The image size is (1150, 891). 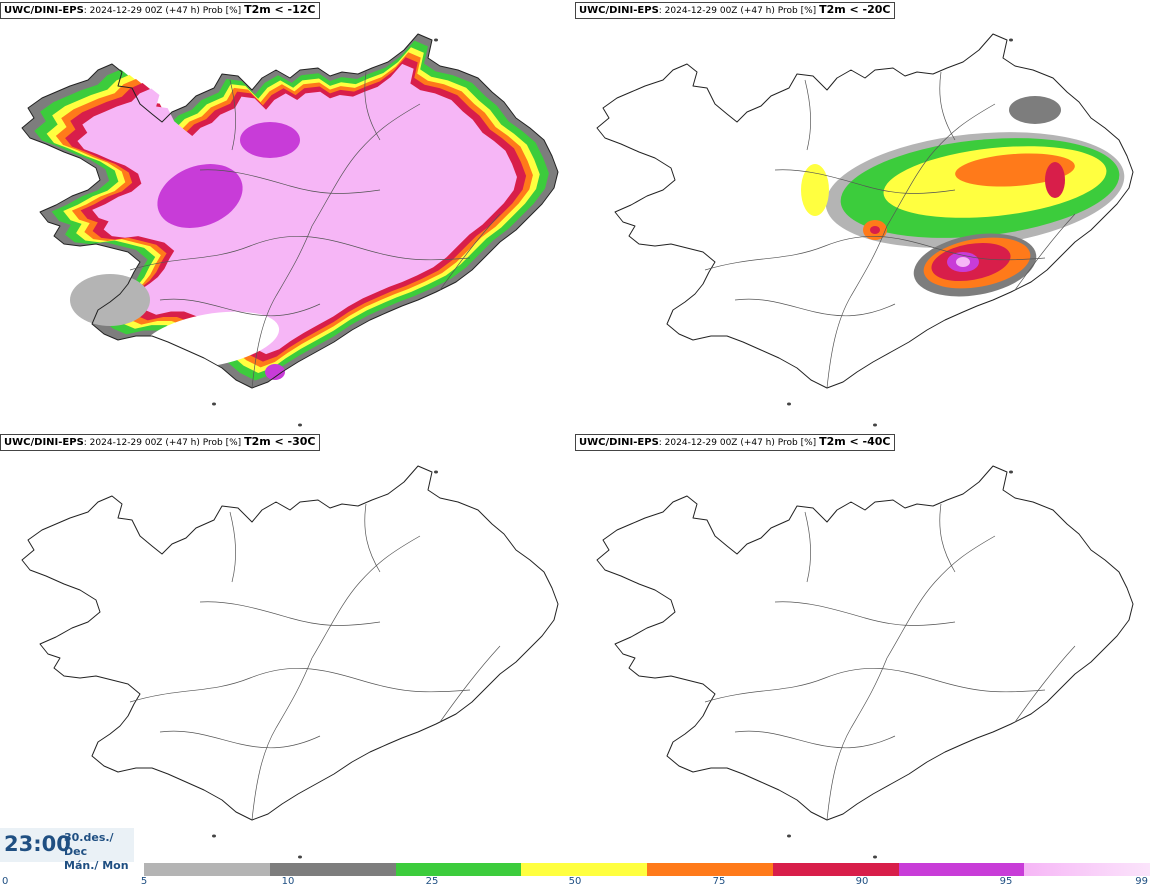 I want to click on probability-field, so click(x=963, y=196).